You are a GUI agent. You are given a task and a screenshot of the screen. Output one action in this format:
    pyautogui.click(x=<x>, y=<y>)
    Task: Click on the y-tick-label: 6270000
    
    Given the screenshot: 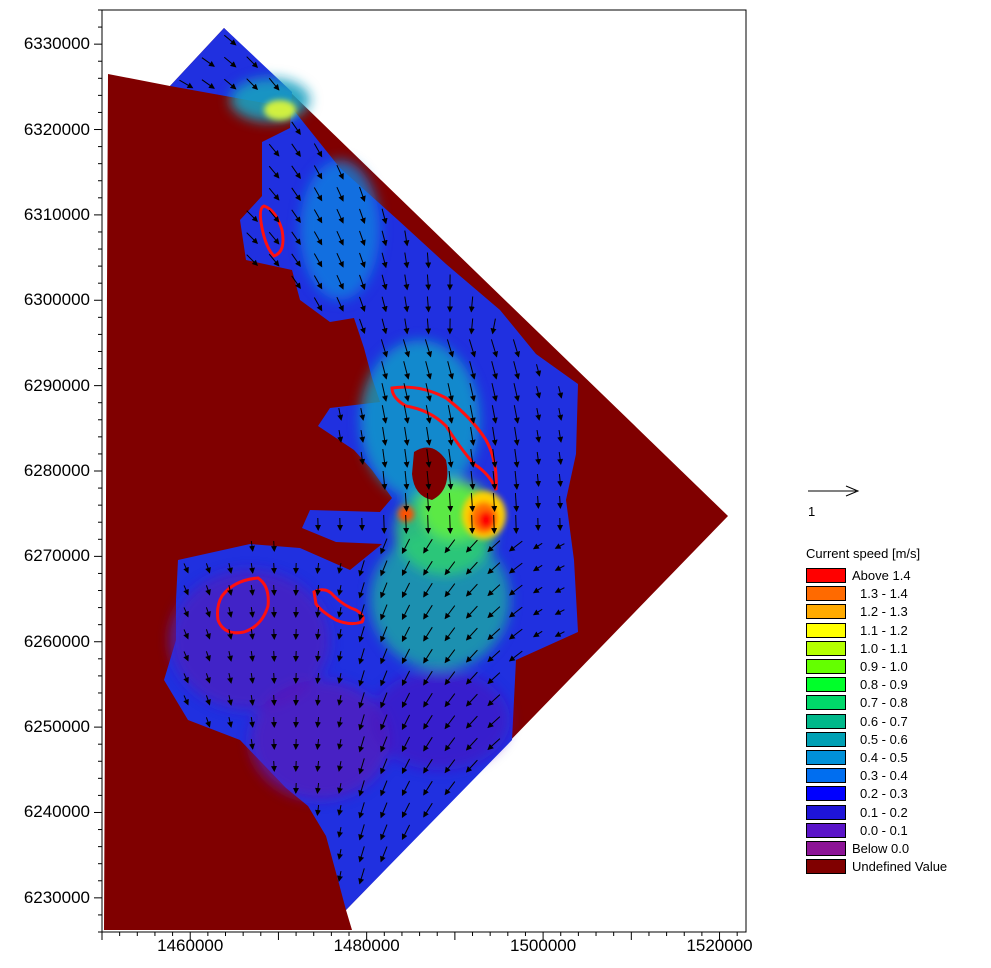 What is the action you would take?
    pyautogui.click(x=56, y=556)
    